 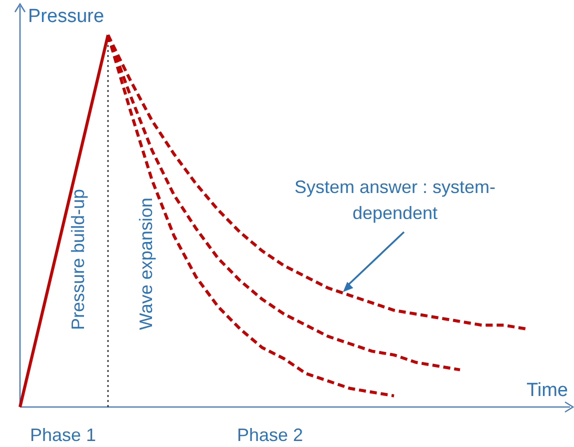 What do you see at coordinates (270, 435) in the screenshot?
I see `text: Phase 2` at bounding box center [270, 435].